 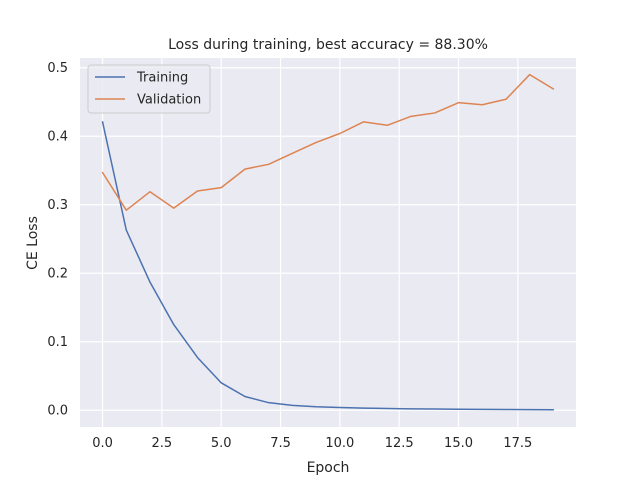 I want to click on legend-label-validation: Validation, so click(x=169, y=100).